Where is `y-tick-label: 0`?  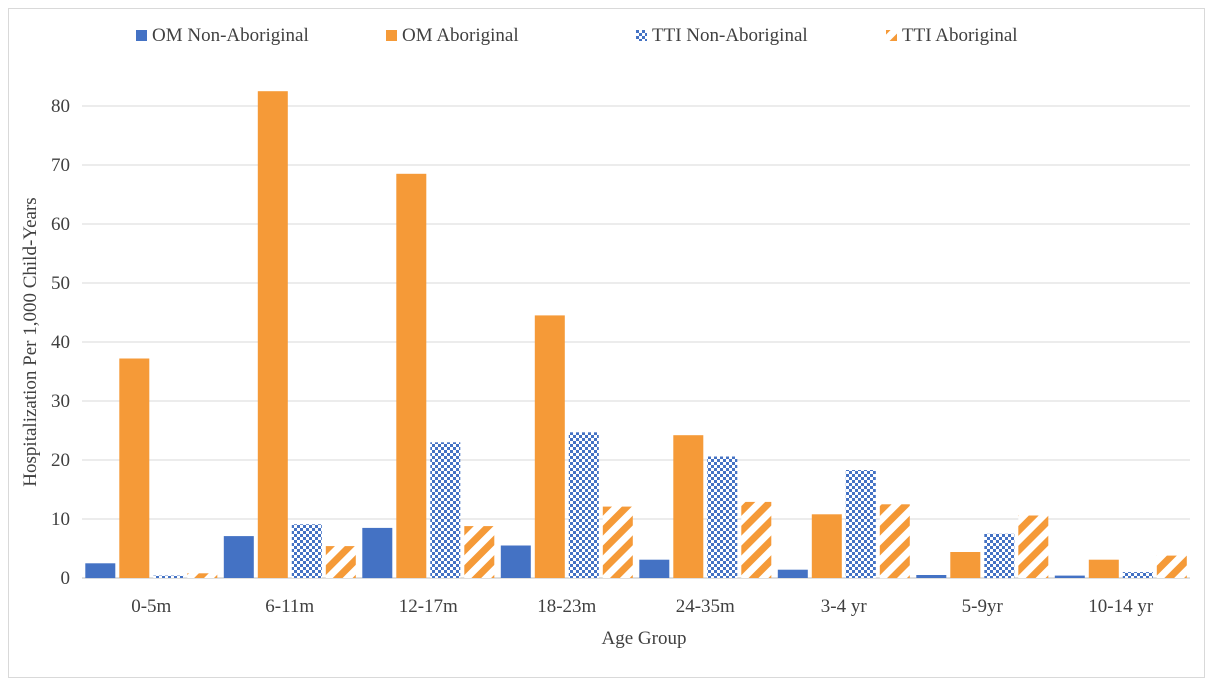 y-tick-label: 0 is located at coordinates (66, 578).